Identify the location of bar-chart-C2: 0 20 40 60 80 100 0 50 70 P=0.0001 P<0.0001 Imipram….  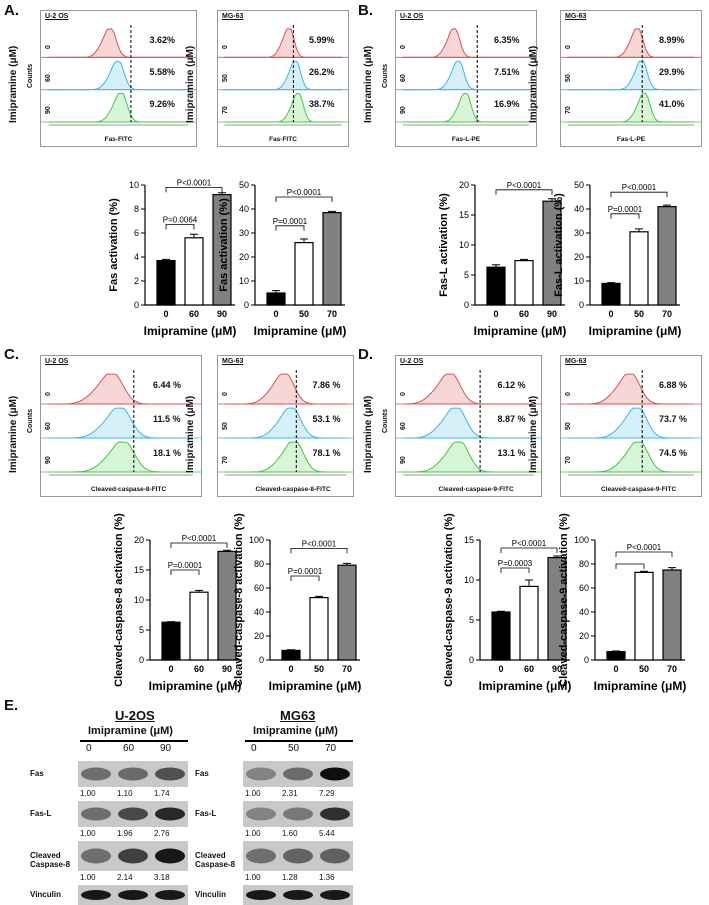
(297, 603).